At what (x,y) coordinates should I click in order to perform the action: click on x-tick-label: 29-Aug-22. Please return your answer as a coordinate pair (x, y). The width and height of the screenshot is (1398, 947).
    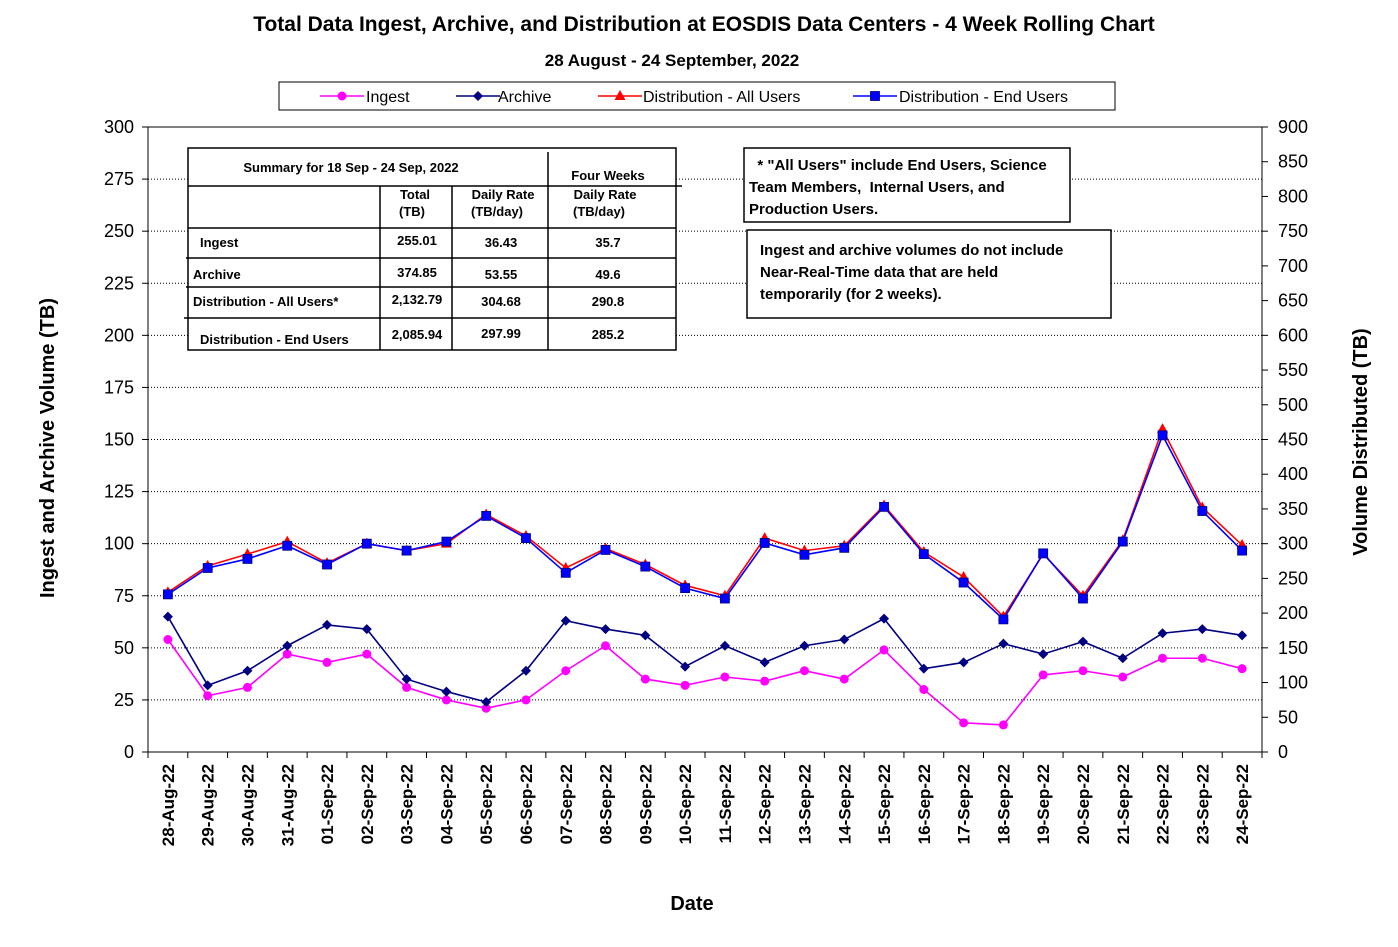
    Looking at the image, I should click on (208, 805).